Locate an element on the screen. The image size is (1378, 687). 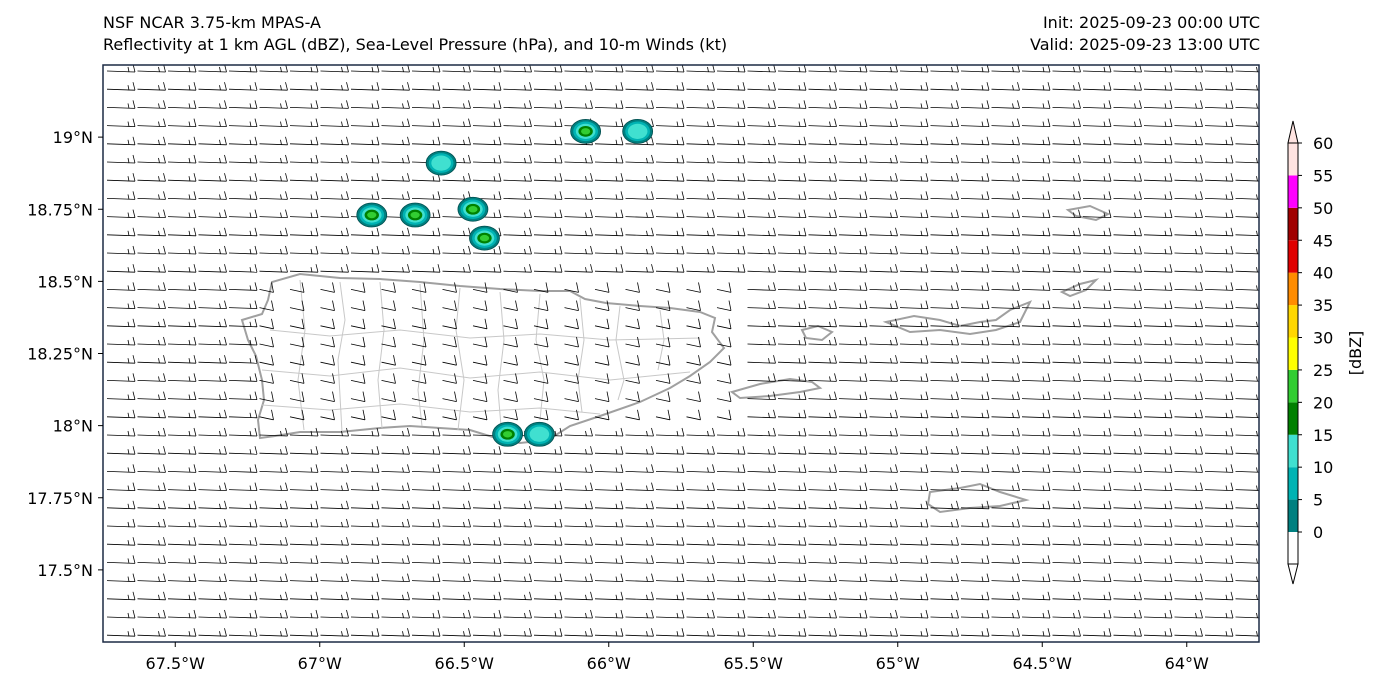
colorbar-tick-label: 20 is located at coordinates (1323, 402).